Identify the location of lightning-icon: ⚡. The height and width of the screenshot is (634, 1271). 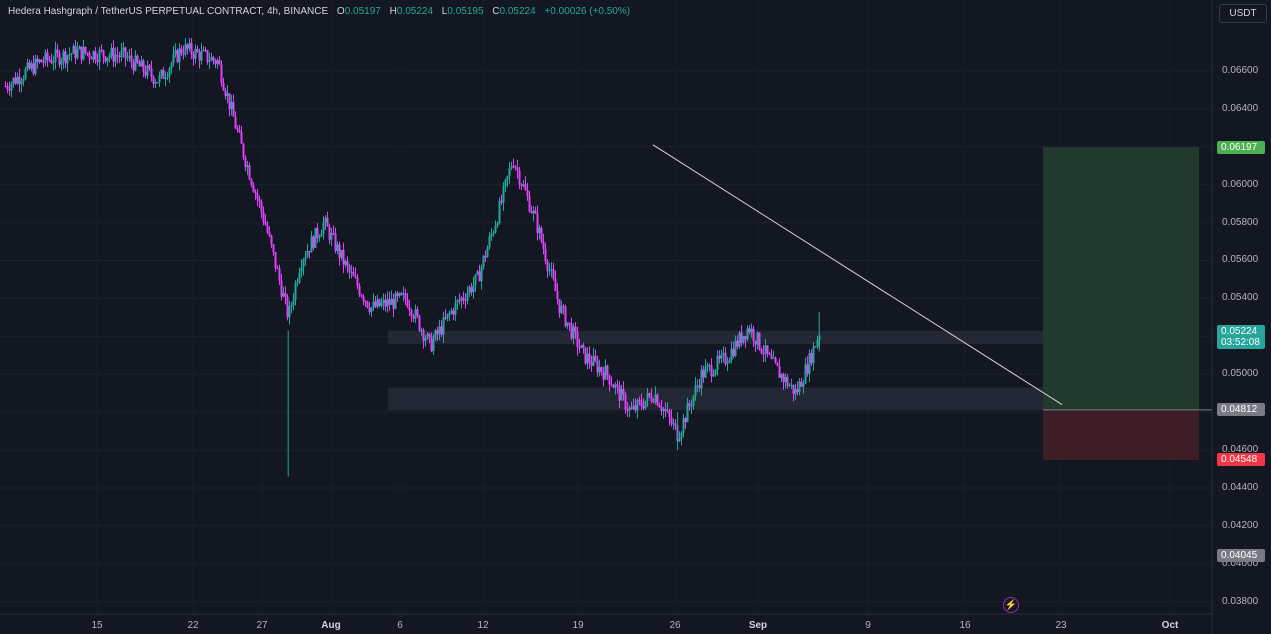
(1011, 605).